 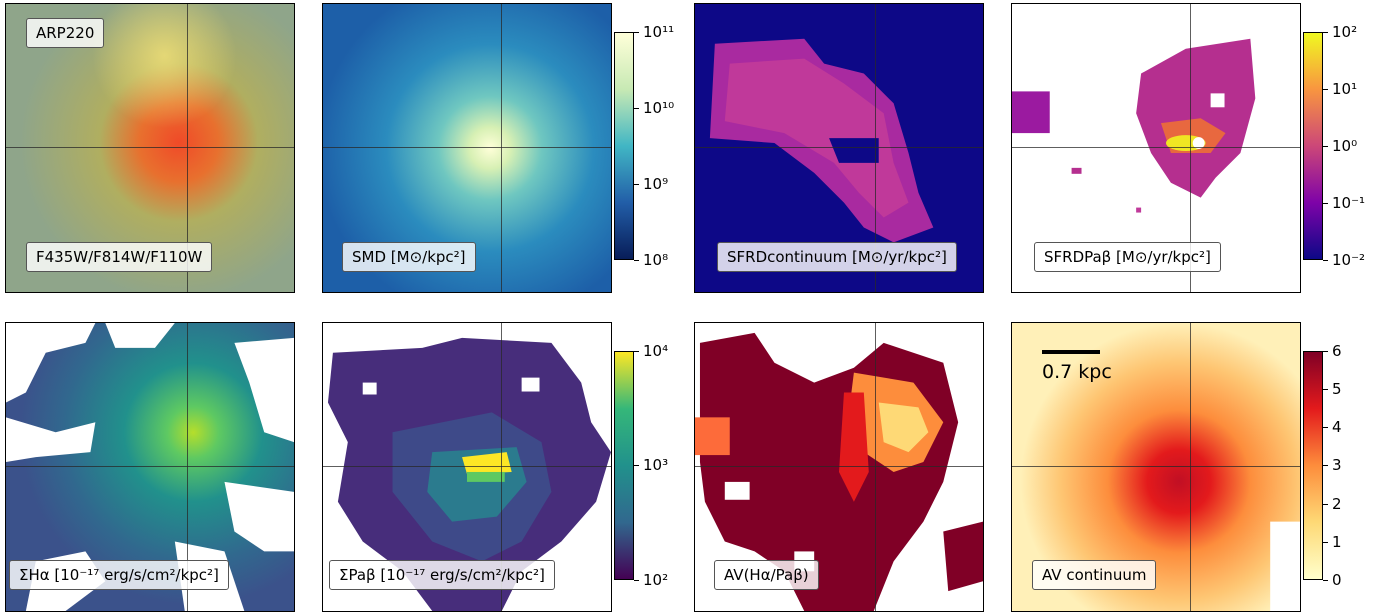 What do you see at coordinates (1340, 89) in the screenshot?
I see `sfrd-tick: 10¹` at bounding box center [1340, 89].